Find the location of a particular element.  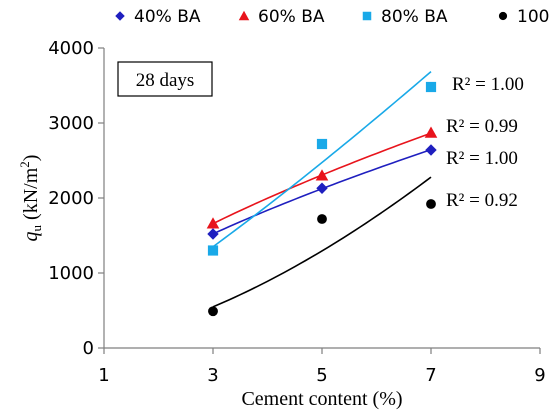

y-tick-label: 2000 is located at coordinates (71, 198).